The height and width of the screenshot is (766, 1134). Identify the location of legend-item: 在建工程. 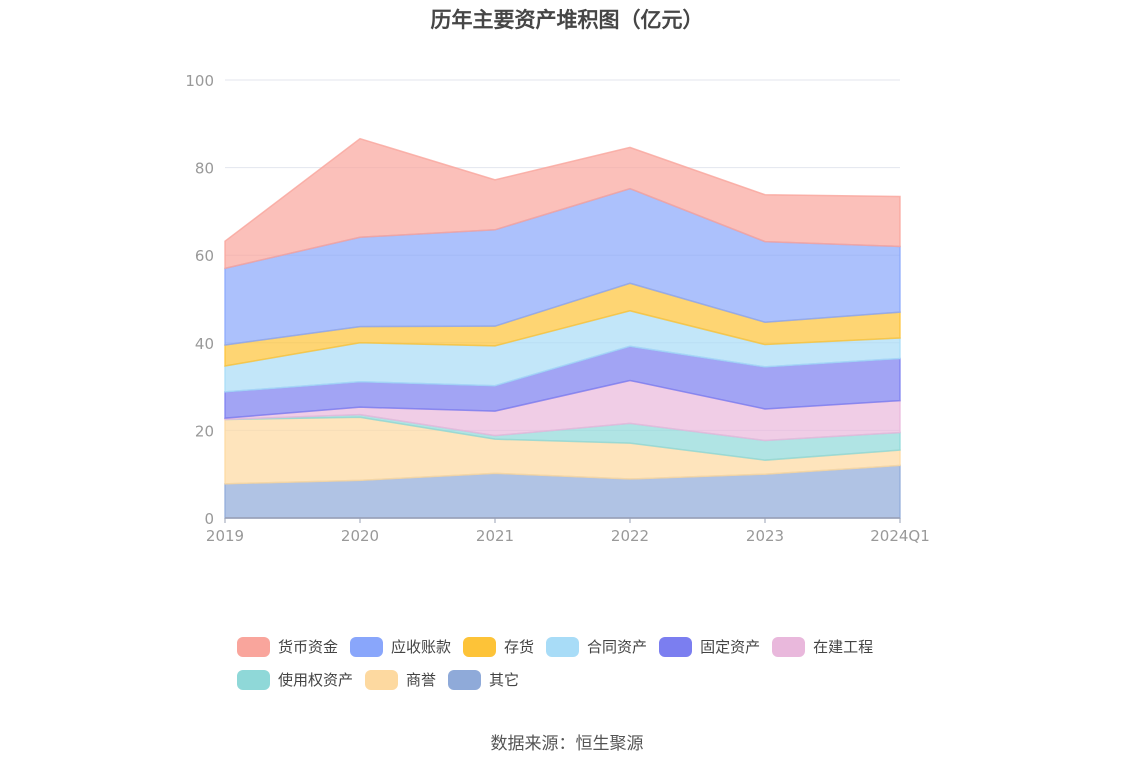
(822, 646).